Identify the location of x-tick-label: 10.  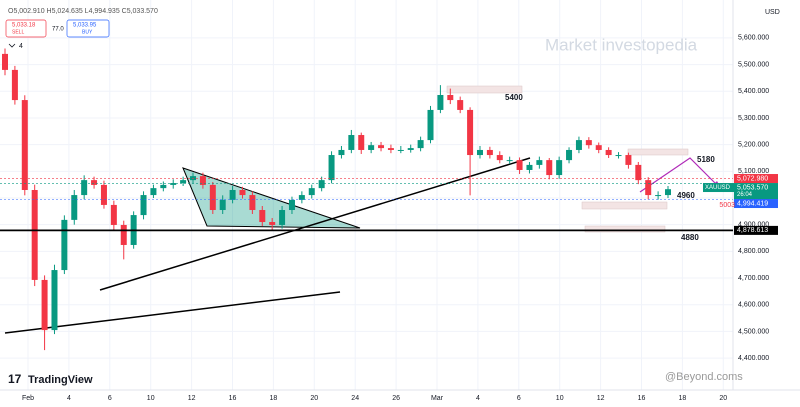
(151, 398).